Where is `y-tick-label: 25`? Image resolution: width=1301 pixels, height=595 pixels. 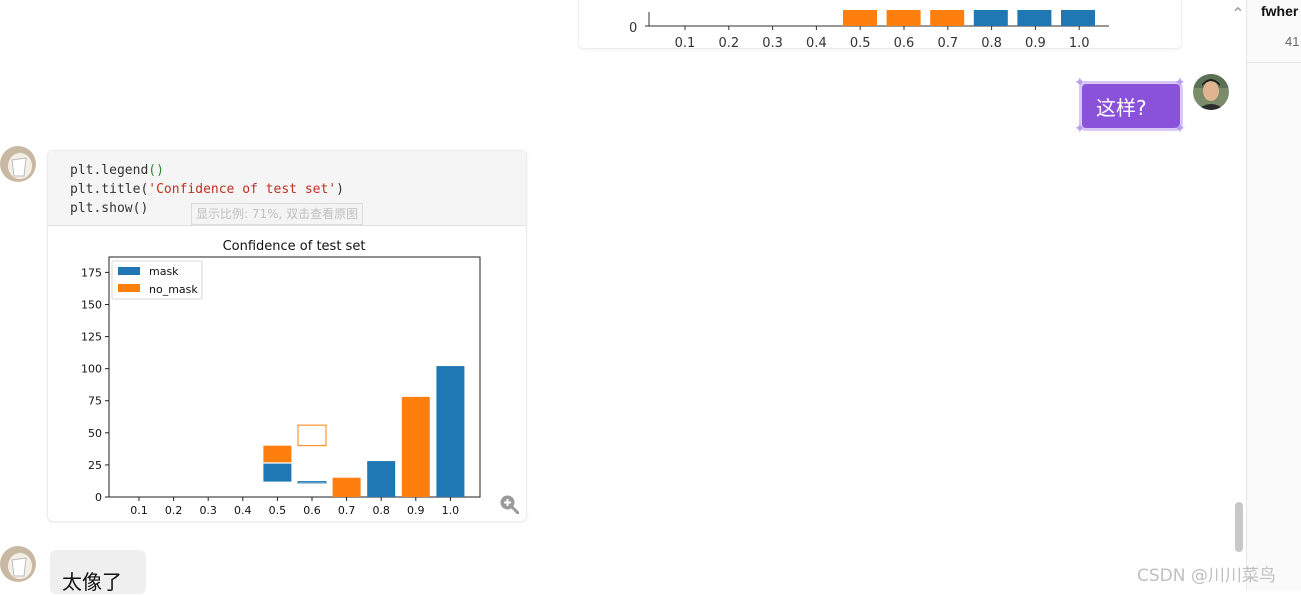 y-tick-label: 25 is located at coordinates (95, 465).